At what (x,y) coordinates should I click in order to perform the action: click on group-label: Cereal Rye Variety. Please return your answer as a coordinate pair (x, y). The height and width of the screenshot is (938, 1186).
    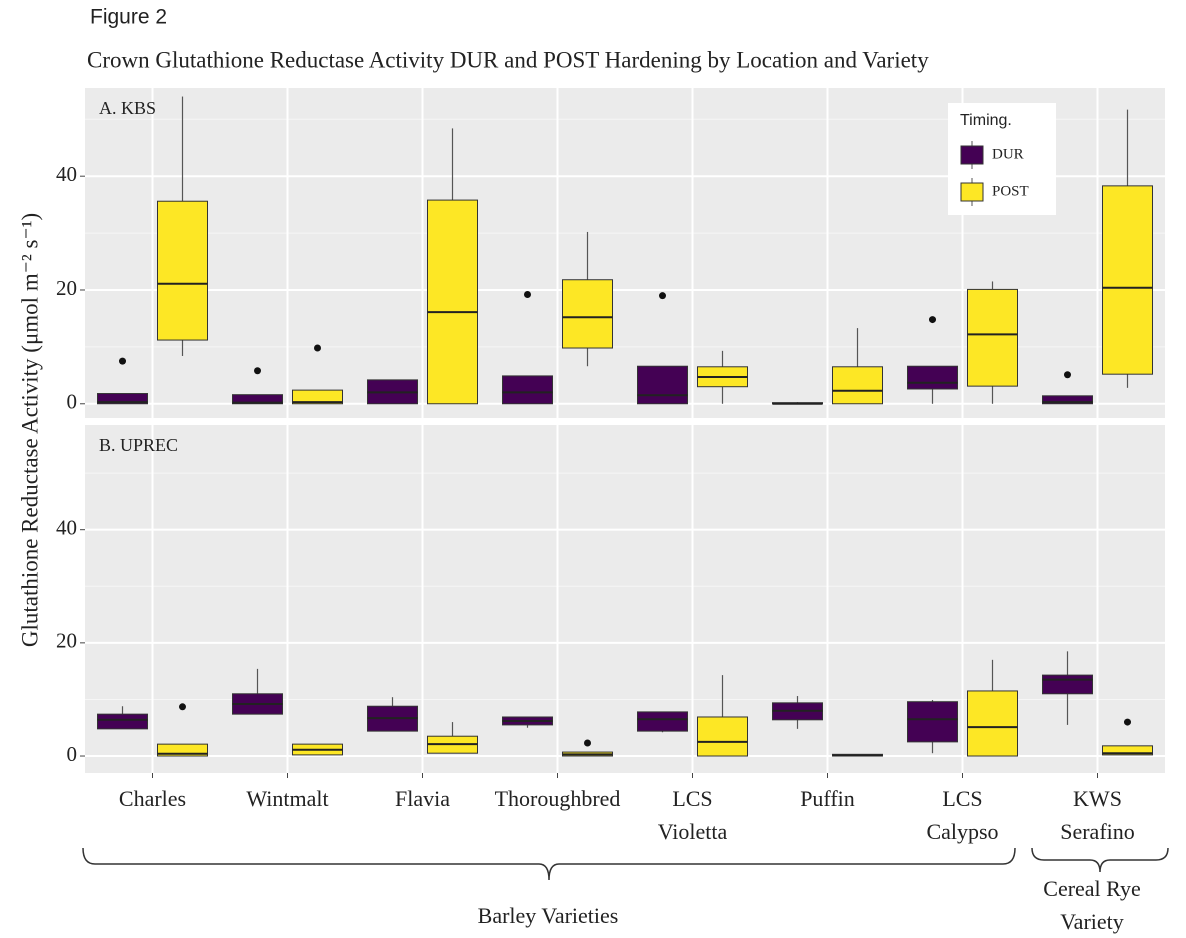
    Looking at the image, I should click on (1091, 905).